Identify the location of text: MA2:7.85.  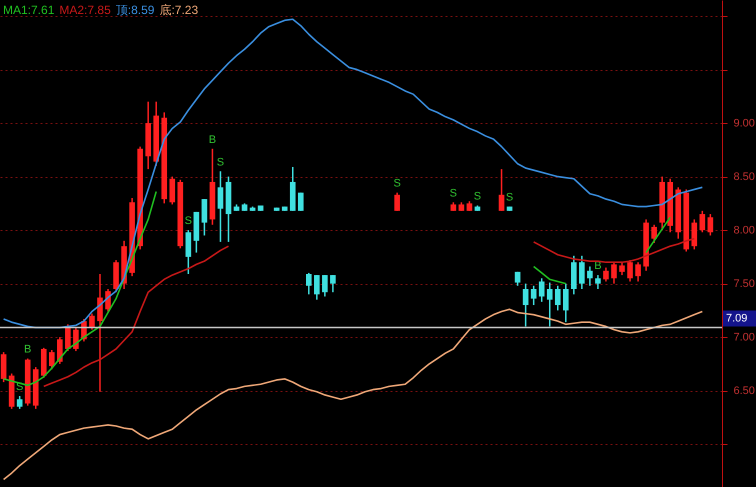
(85, 10).